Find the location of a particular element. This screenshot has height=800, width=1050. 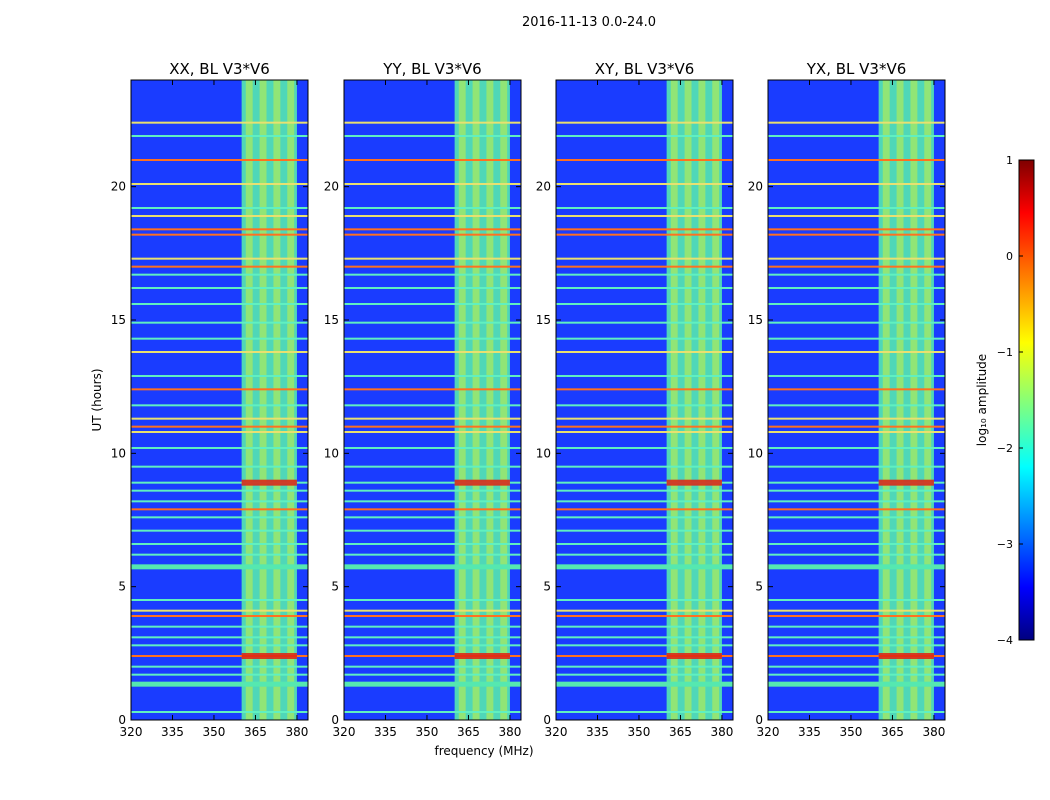

figure-suptitle: 2016-11-13 0.0-24.0 is located at coordinates (589, 22).